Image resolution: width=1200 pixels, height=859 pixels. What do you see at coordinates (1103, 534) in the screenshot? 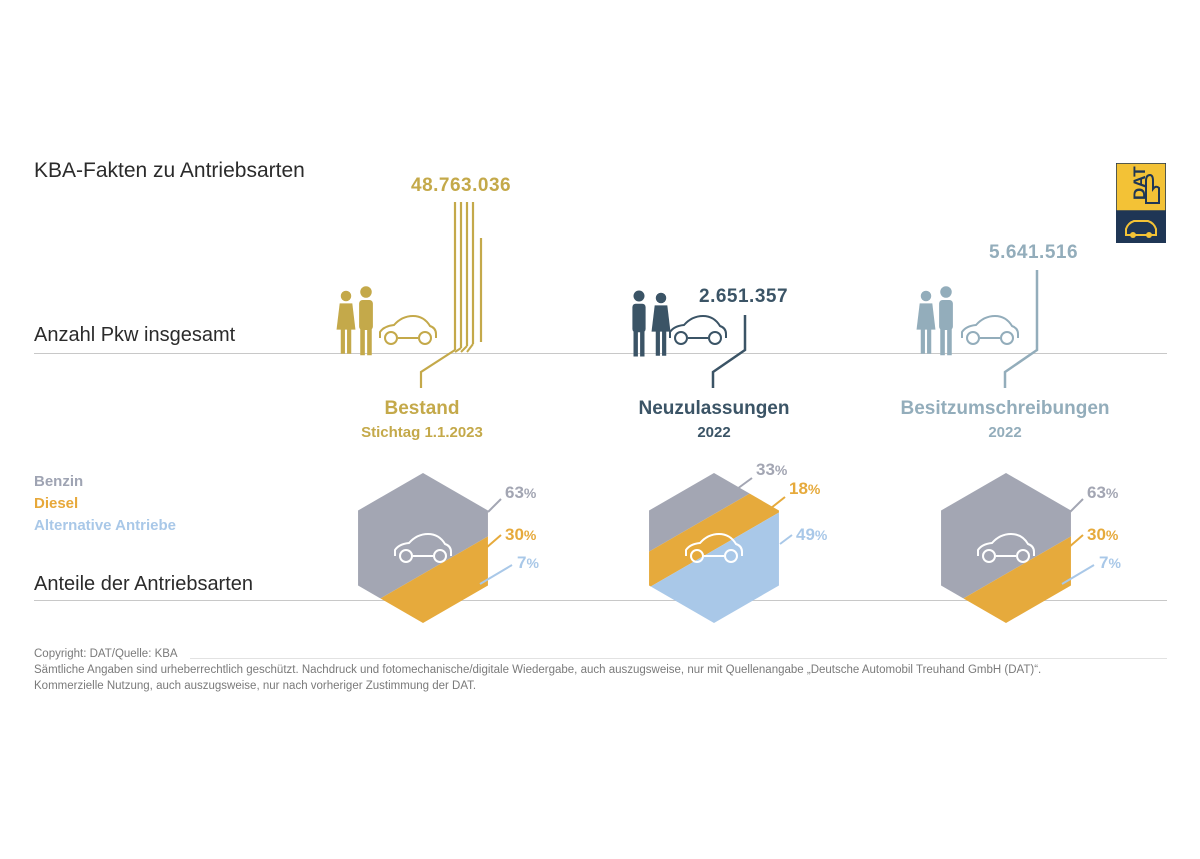
I see `pct-besitzumschreibungen-diesel: 30%` at bounding box center [1103, 534].